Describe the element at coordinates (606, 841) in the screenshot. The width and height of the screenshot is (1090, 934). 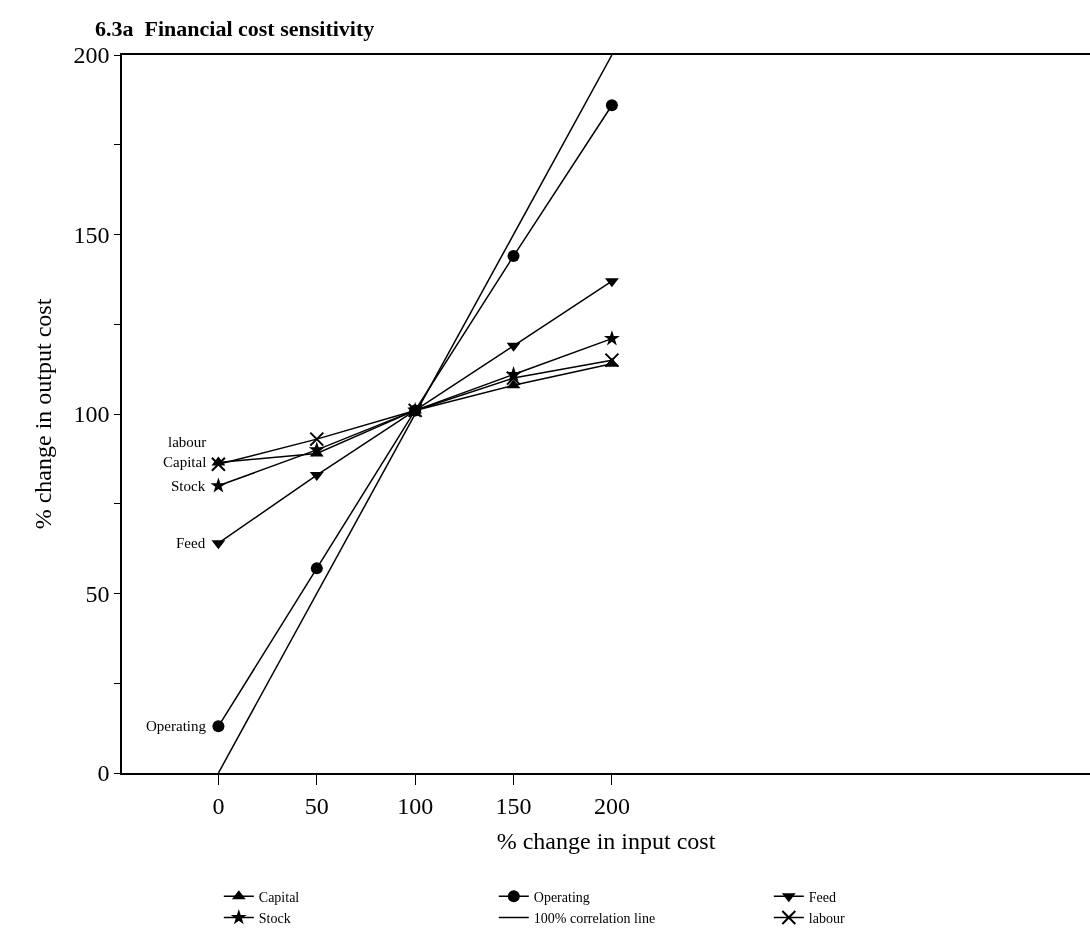
I see `x-axis-title: % change in input cost` at that location.